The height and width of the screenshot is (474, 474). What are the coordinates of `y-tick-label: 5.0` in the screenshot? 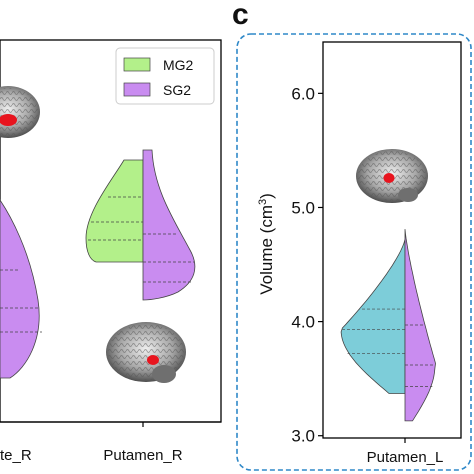 It's located at (303, 207).